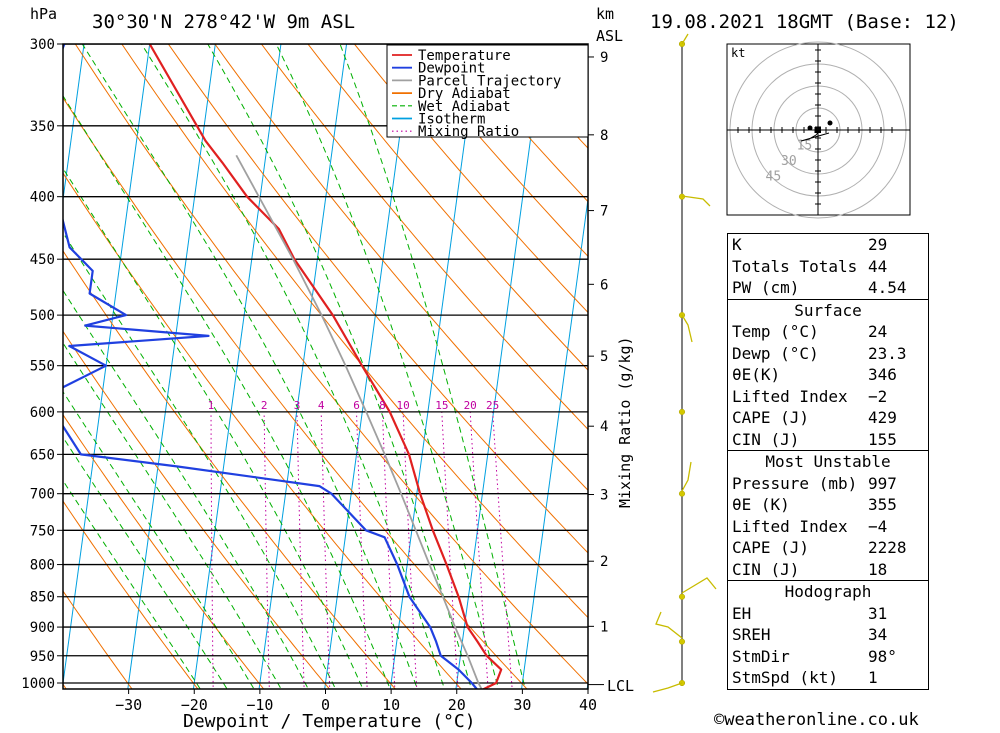 The height and width of the screenshot is (733, 1000). Describe the element at coordinates (882, 483) in the screenshot. I see `most-unstable-index-value: 997` at that location.